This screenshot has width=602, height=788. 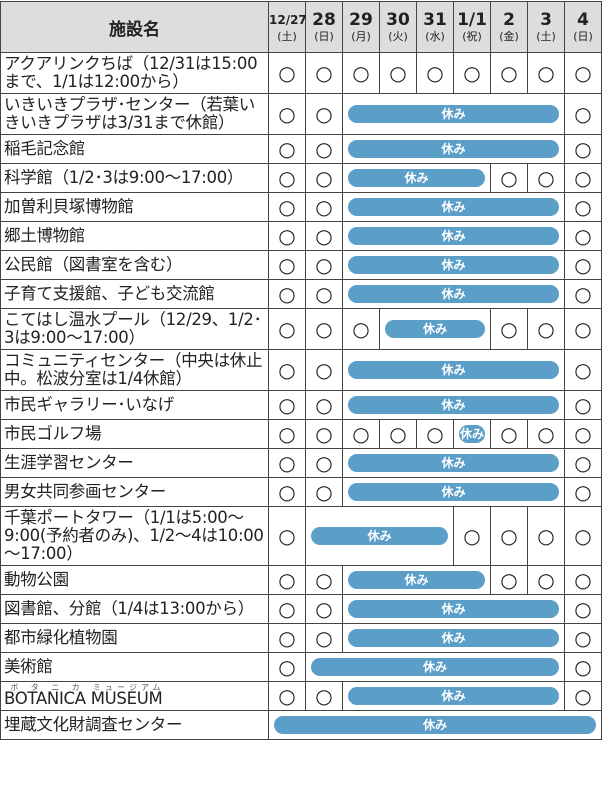 I want to click on name-part: MUSEUMミュージアム, so click(x=126, y=695).